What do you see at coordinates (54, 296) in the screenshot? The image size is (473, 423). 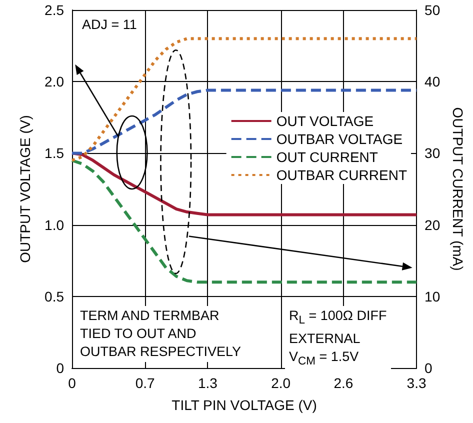 I see `y-tick-label: 0.5` at bounding box center [54, 296].